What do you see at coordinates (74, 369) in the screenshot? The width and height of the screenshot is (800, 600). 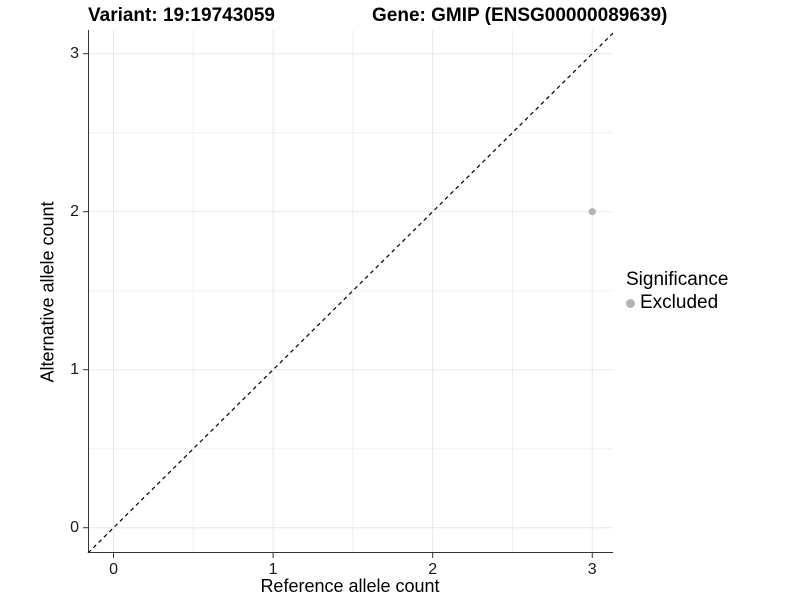 I see `y-tick-label: 1` at bounding box center [74, 369].